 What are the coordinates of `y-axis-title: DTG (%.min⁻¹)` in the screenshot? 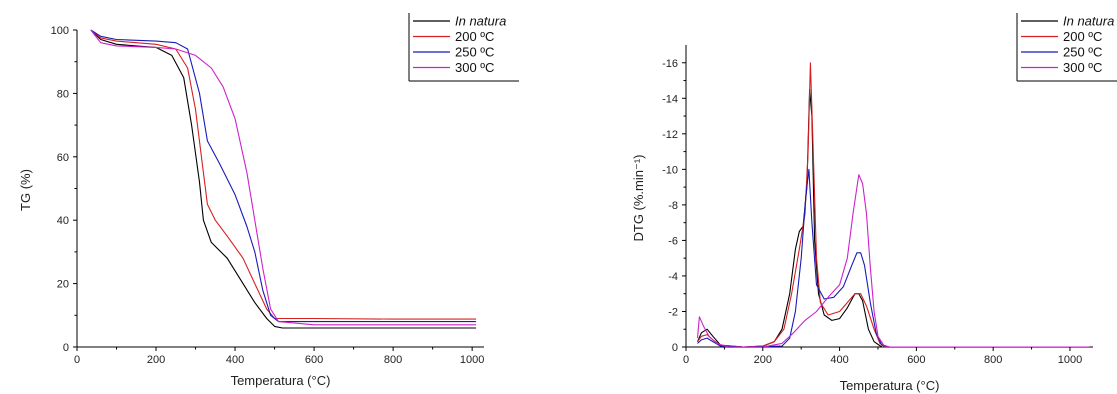 It's located at (638, 197).